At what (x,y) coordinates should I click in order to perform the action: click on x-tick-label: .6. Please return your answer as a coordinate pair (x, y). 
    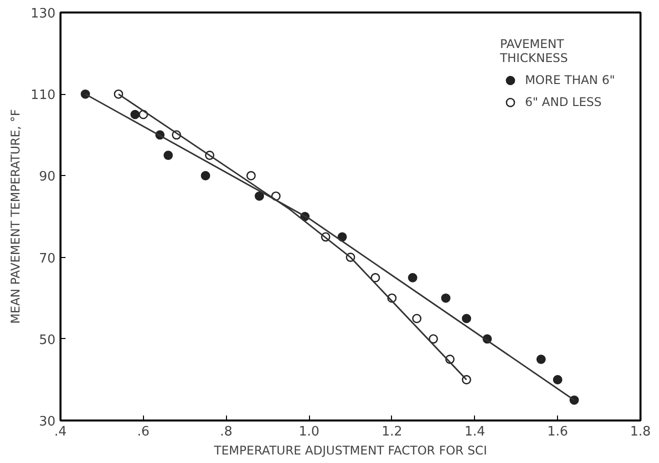
    Looking at the image, I should click on (143, 432).